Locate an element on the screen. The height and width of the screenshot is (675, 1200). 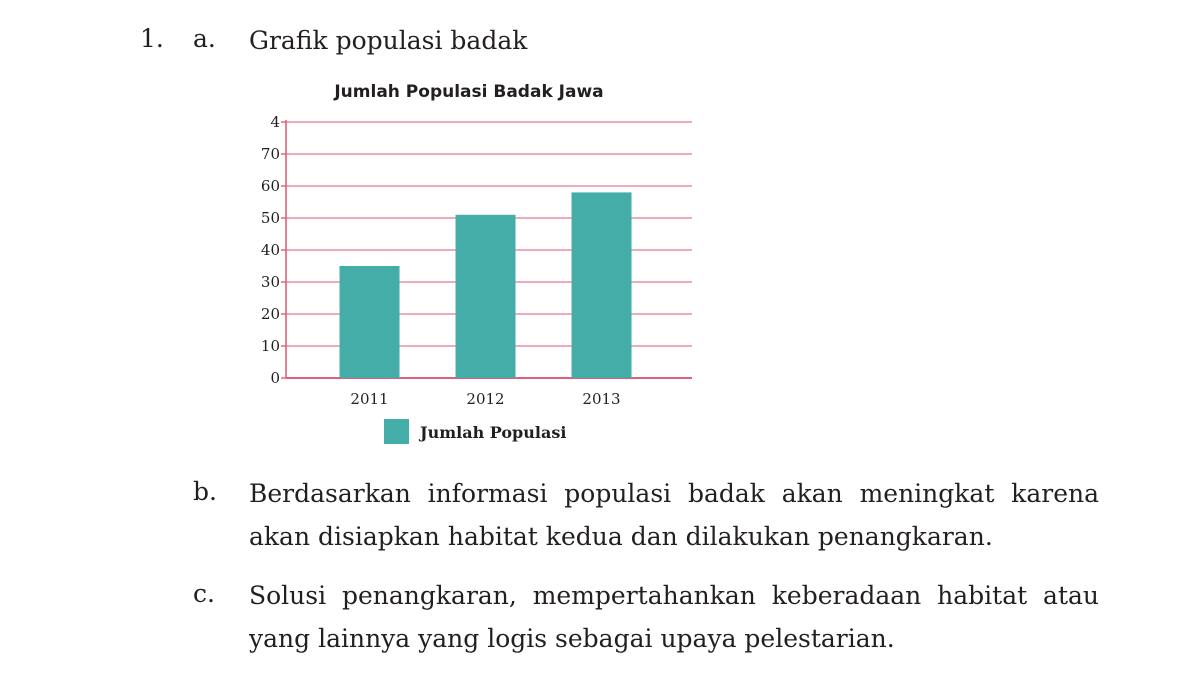
y-tick-label: 10 is located at coordinates (270, 346).